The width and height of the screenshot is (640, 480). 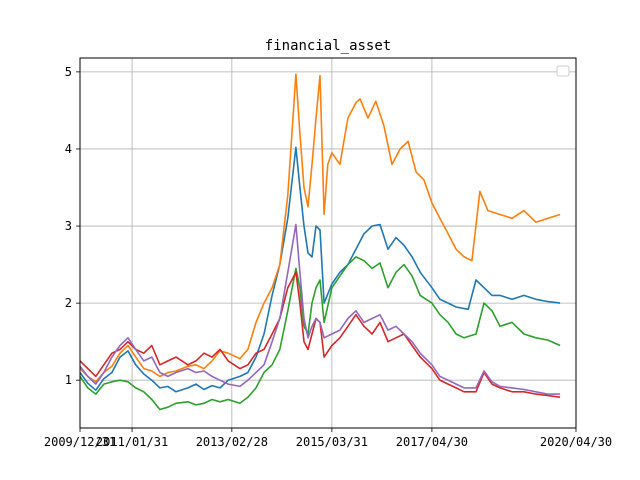 I want to click on x-tick-label: 2009/12/31, so click(x=80, y=442).